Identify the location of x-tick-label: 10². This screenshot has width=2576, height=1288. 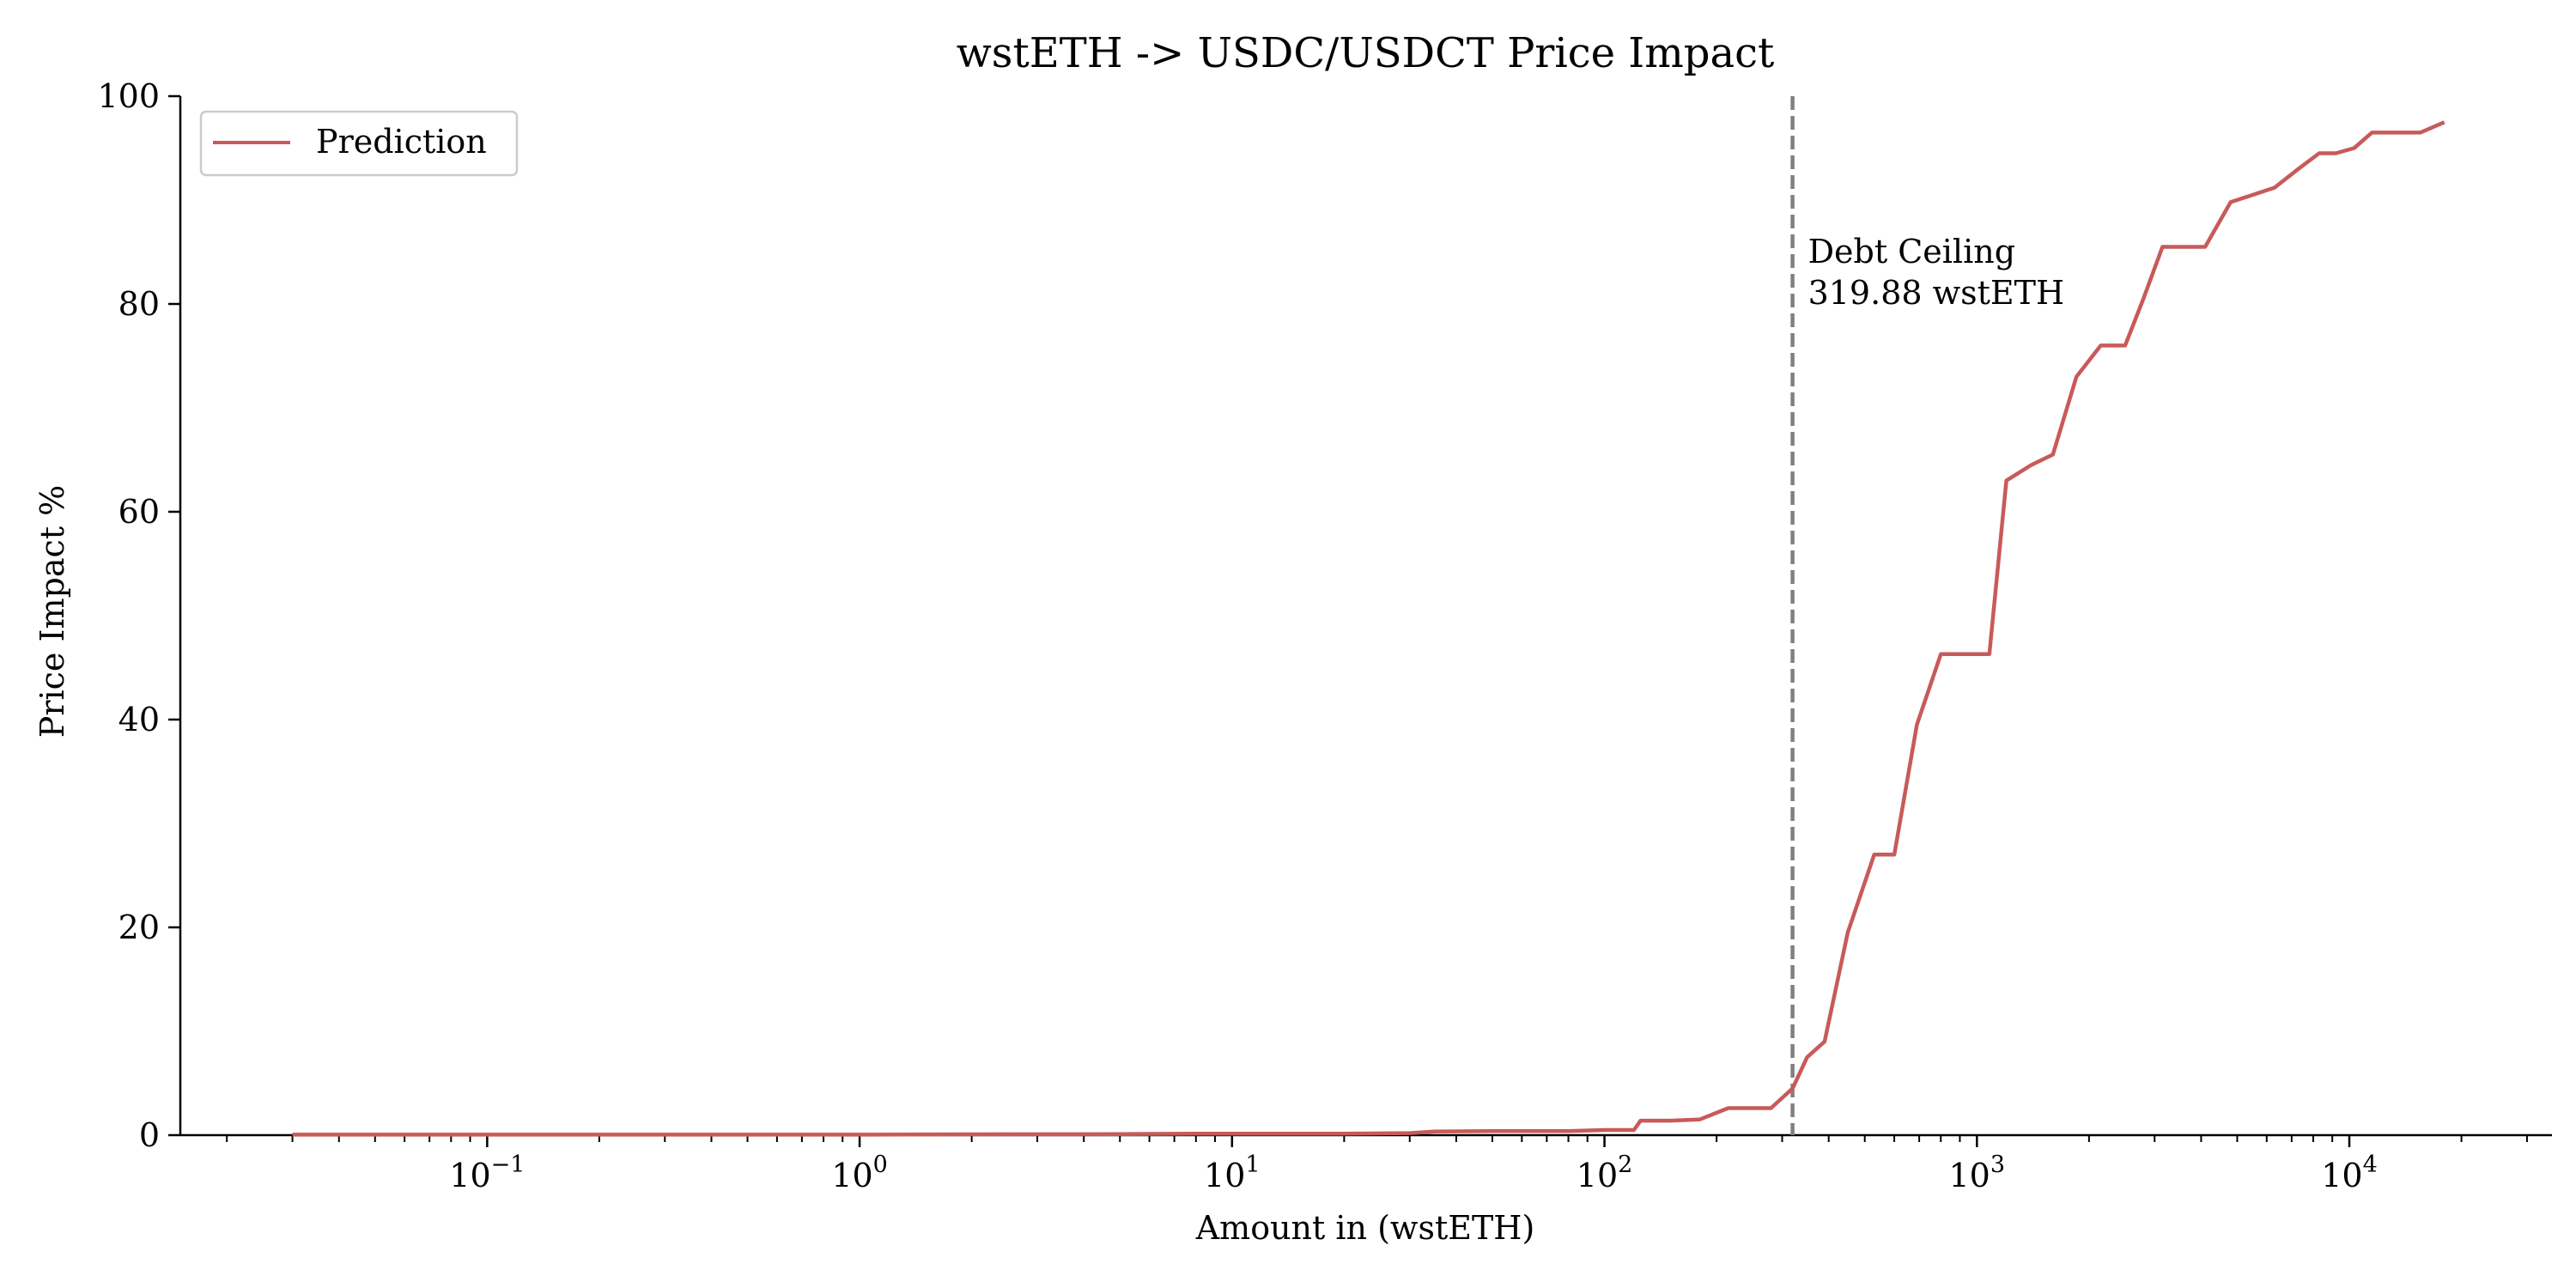
(1605, 1173).